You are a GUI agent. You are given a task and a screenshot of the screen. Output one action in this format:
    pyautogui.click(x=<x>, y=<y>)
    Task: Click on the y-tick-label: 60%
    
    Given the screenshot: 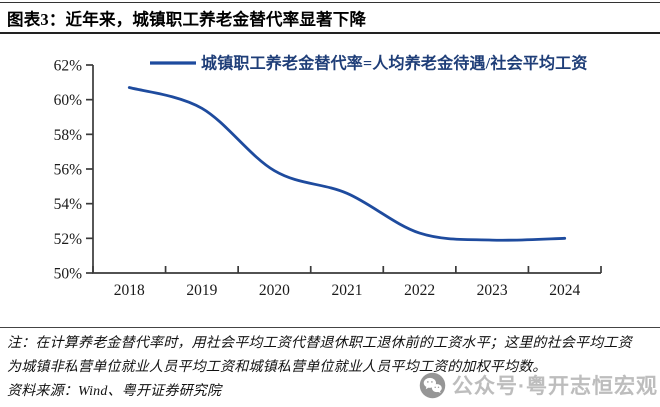 What is the action you would take?
    pyautogui.click(x=68, y=100)
    